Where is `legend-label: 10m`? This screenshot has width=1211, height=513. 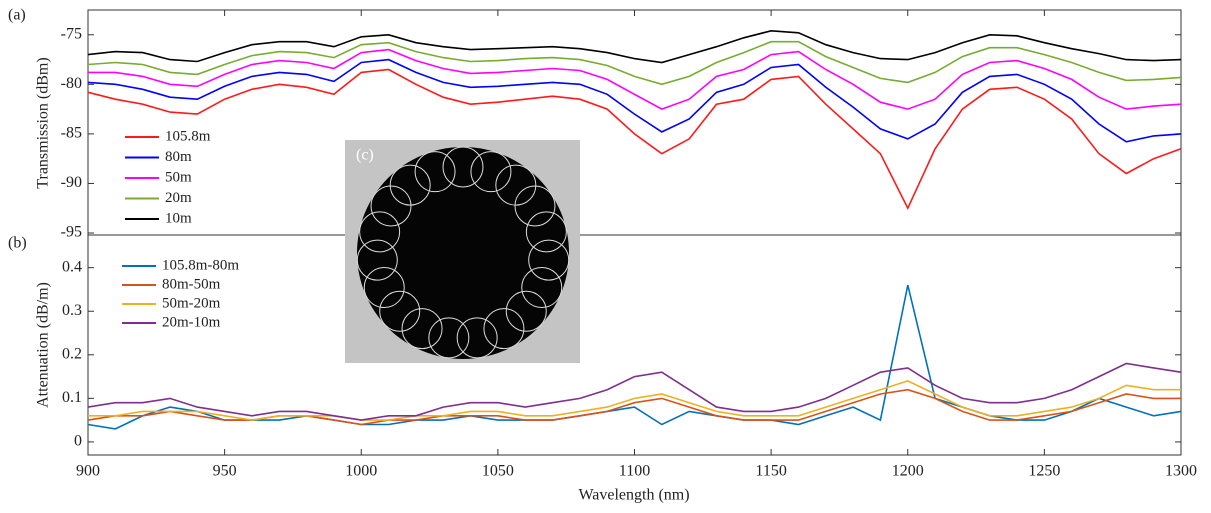 legend-label: 10m is located at coordinates (178, 218).